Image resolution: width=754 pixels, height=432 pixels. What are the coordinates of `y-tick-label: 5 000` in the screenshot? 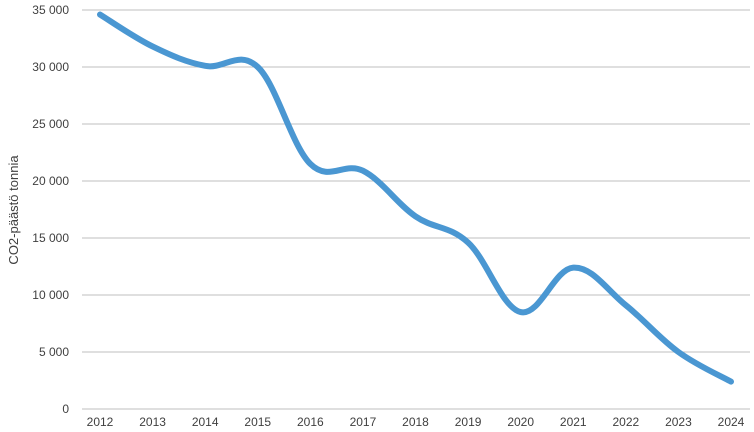 It's located at (54, 352).